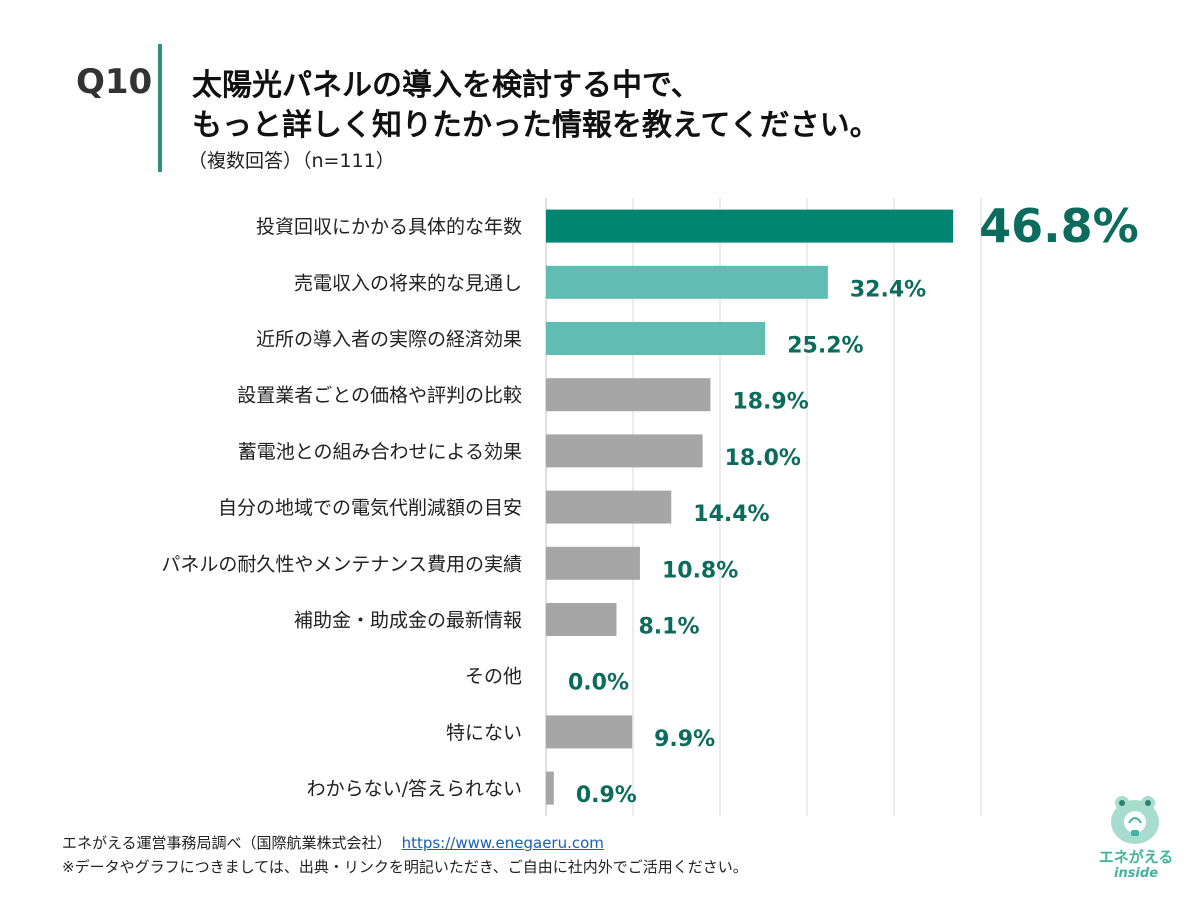 Image resolution: width=1200 pixels, height=900 pixels. I want to click on question-accent-bar, so click(160, 108).